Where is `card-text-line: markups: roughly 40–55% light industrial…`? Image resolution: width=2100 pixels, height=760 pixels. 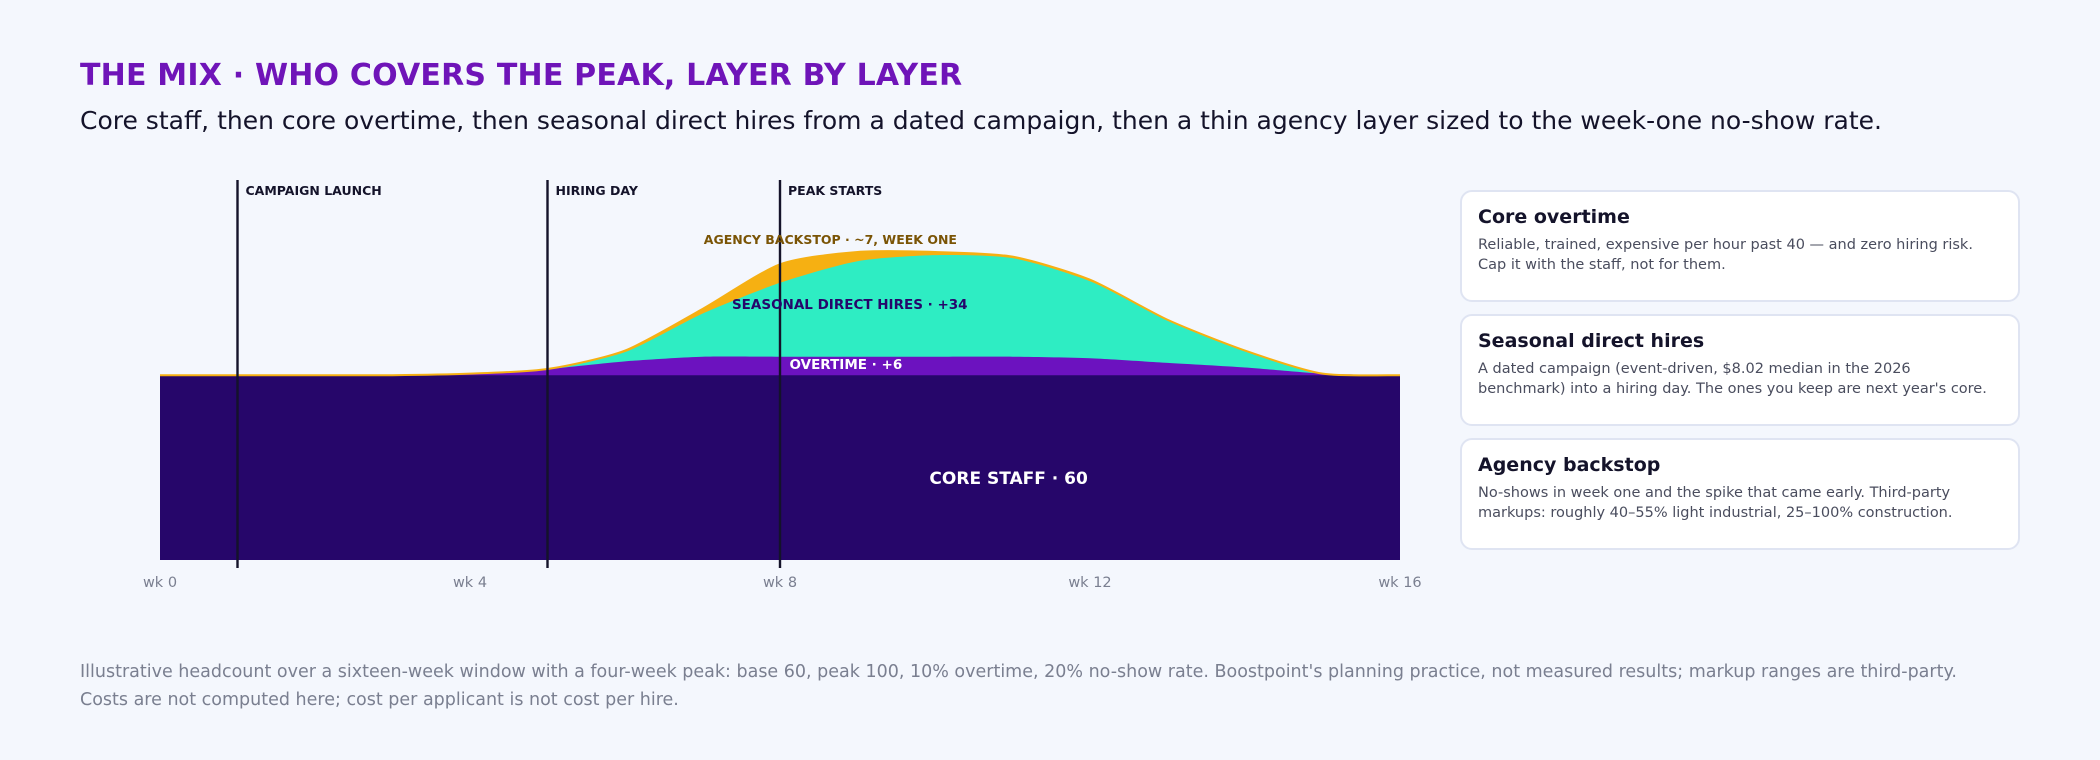 card-text-line: markups: roughly 40–55% light industrial… is located at coordinates (1715, 513).